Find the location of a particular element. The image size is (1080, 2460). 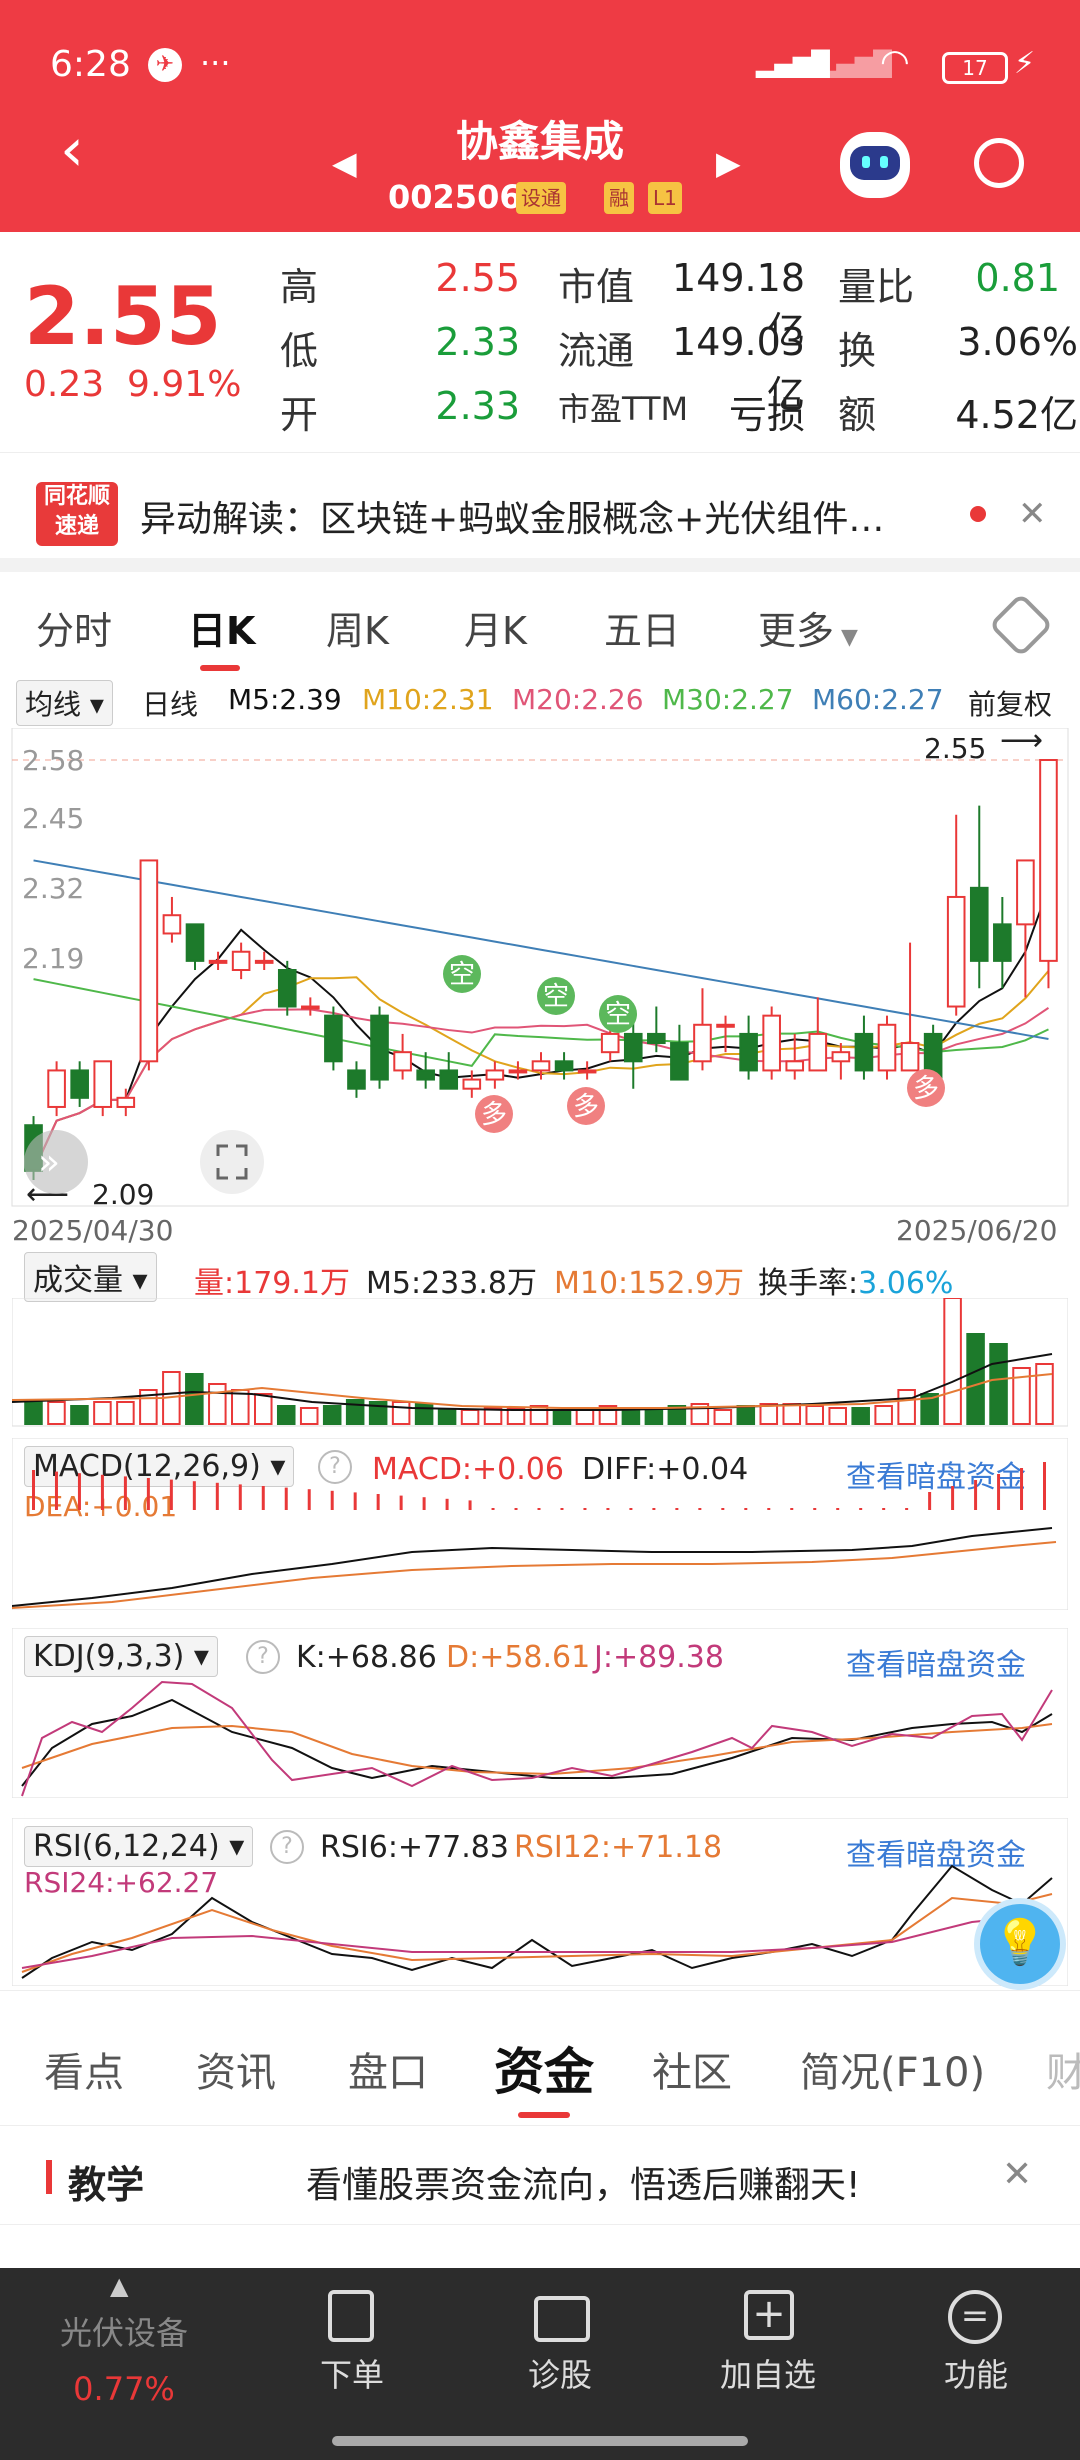

volume-chart is located at coordinates (540, 1363).